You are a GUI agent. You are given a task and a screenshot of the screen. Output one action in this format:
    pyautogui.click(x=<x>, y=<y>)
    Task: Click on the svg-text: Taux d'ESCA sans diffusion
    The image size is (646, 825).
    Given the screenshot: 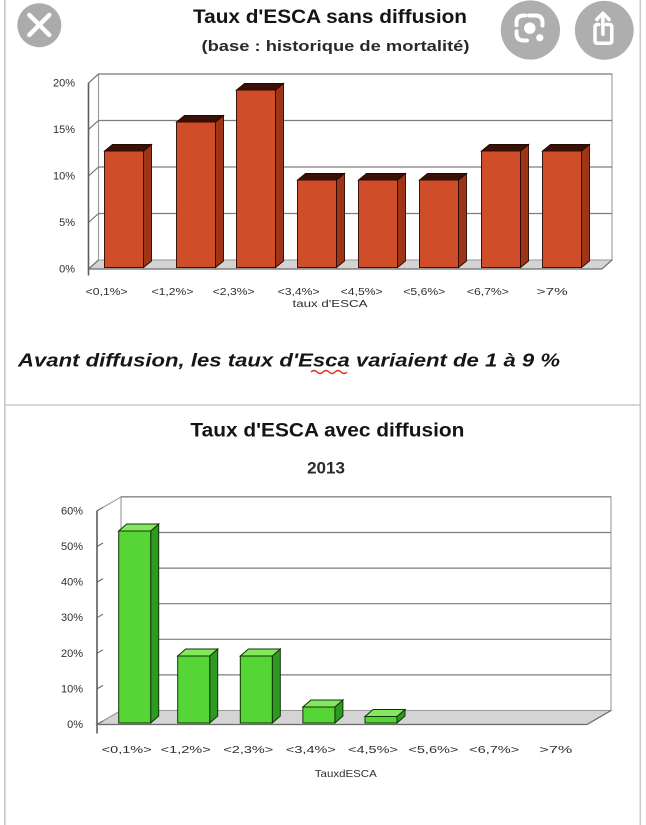 What is the action you would take?
    pyautogui.click(x=330, y=17)
    